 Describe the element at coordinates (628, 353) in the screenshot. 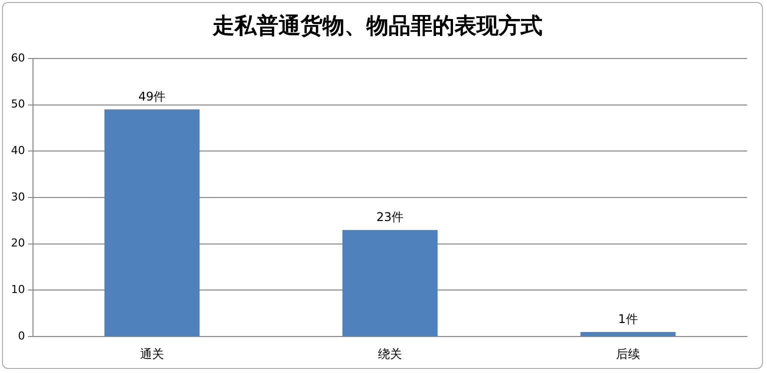

I see `x-tick-label: 后续` at that location.